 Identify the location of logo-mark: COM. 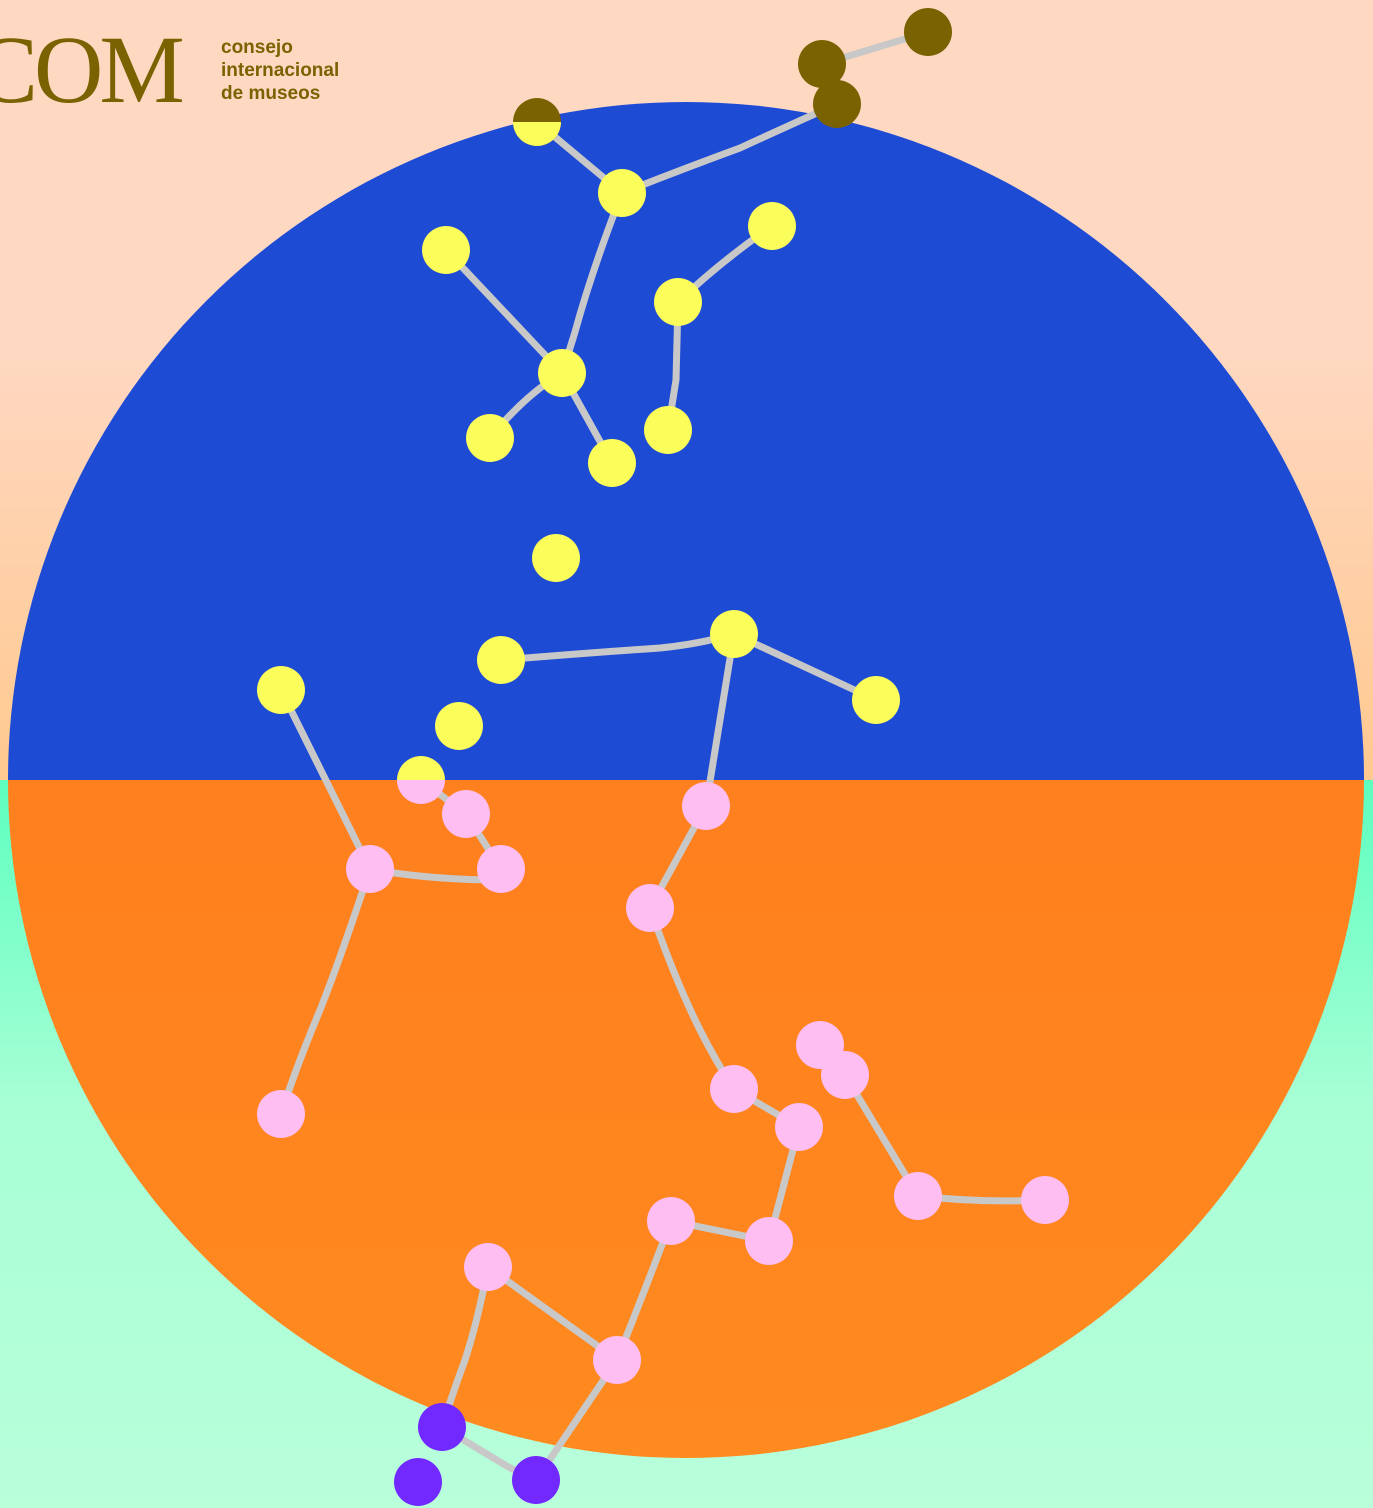
(92, 69).